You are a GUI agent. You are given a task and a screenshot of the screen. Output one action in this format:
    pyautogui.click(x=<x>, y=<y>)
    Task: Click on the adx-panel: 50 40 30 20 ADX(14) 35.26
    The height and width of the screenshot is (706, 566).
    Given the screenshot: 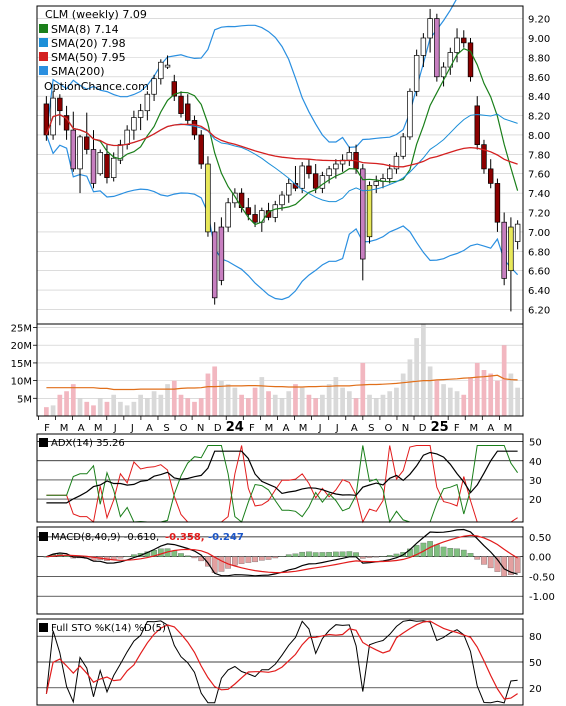 What is the action you would take?
    pyautogui.click(x=289, y=478)
    